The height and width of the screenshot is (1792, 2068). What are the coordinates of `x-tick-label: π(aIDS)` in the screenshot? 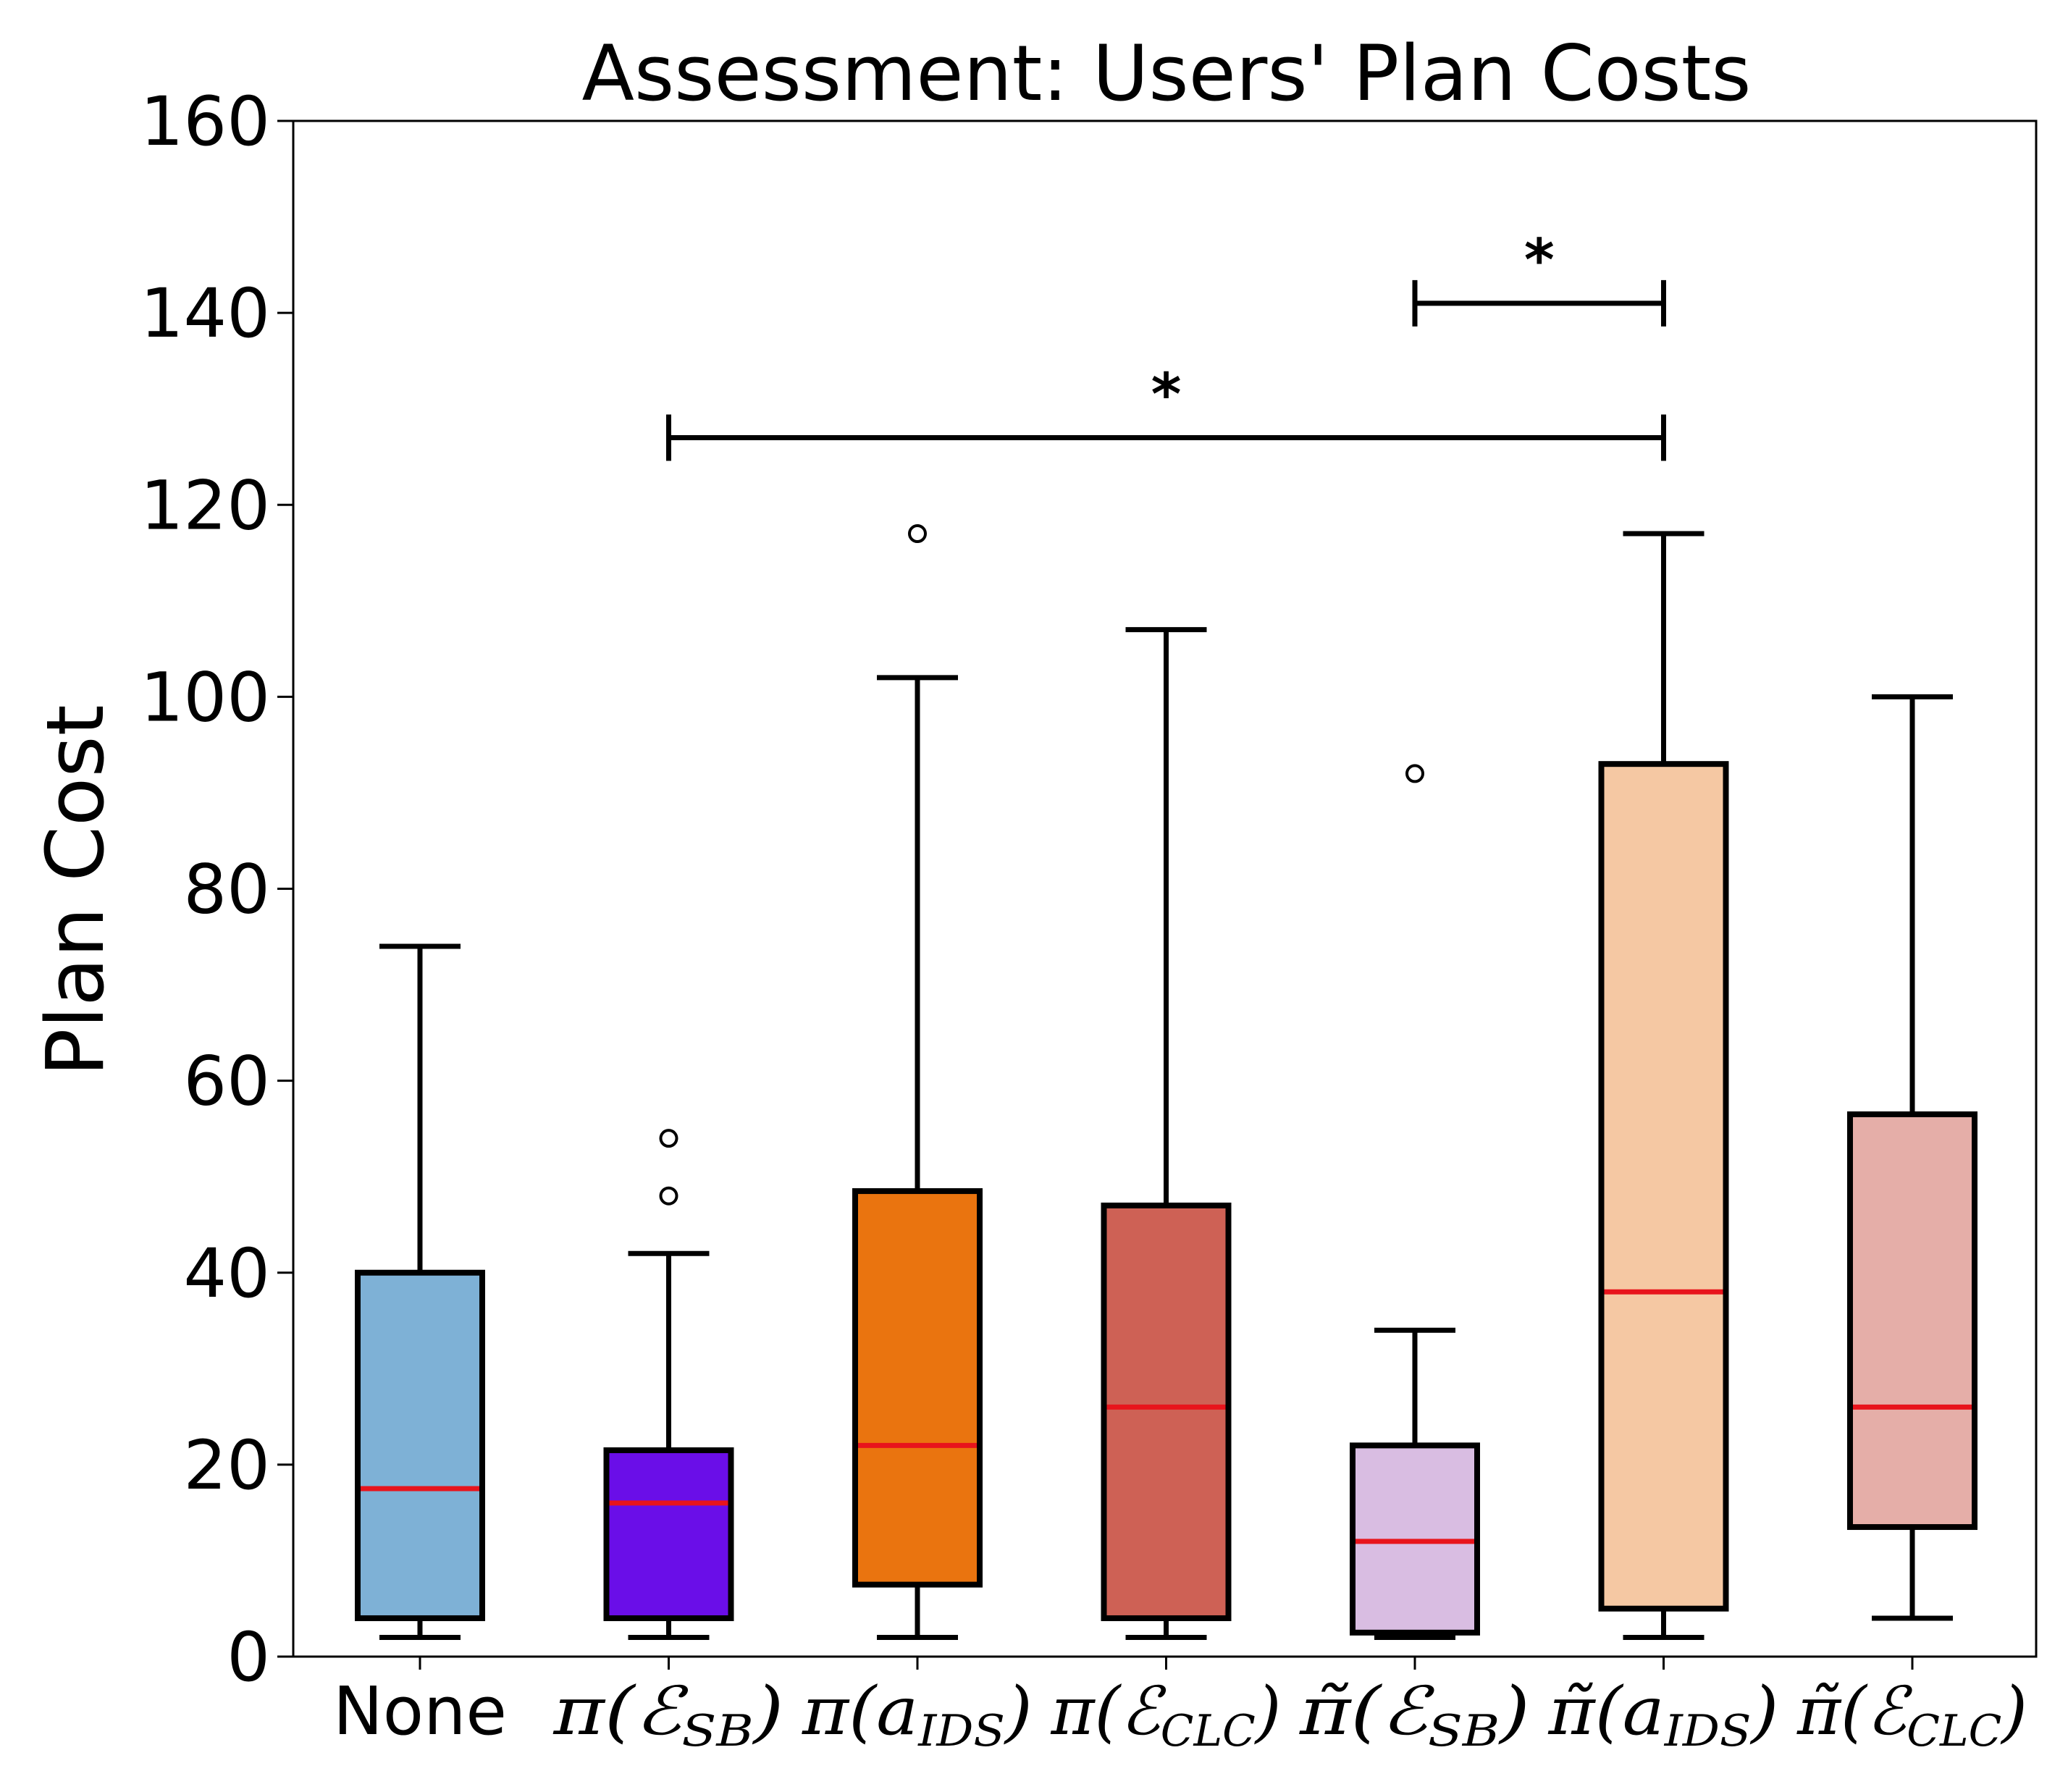 It's located at (917, 1715).